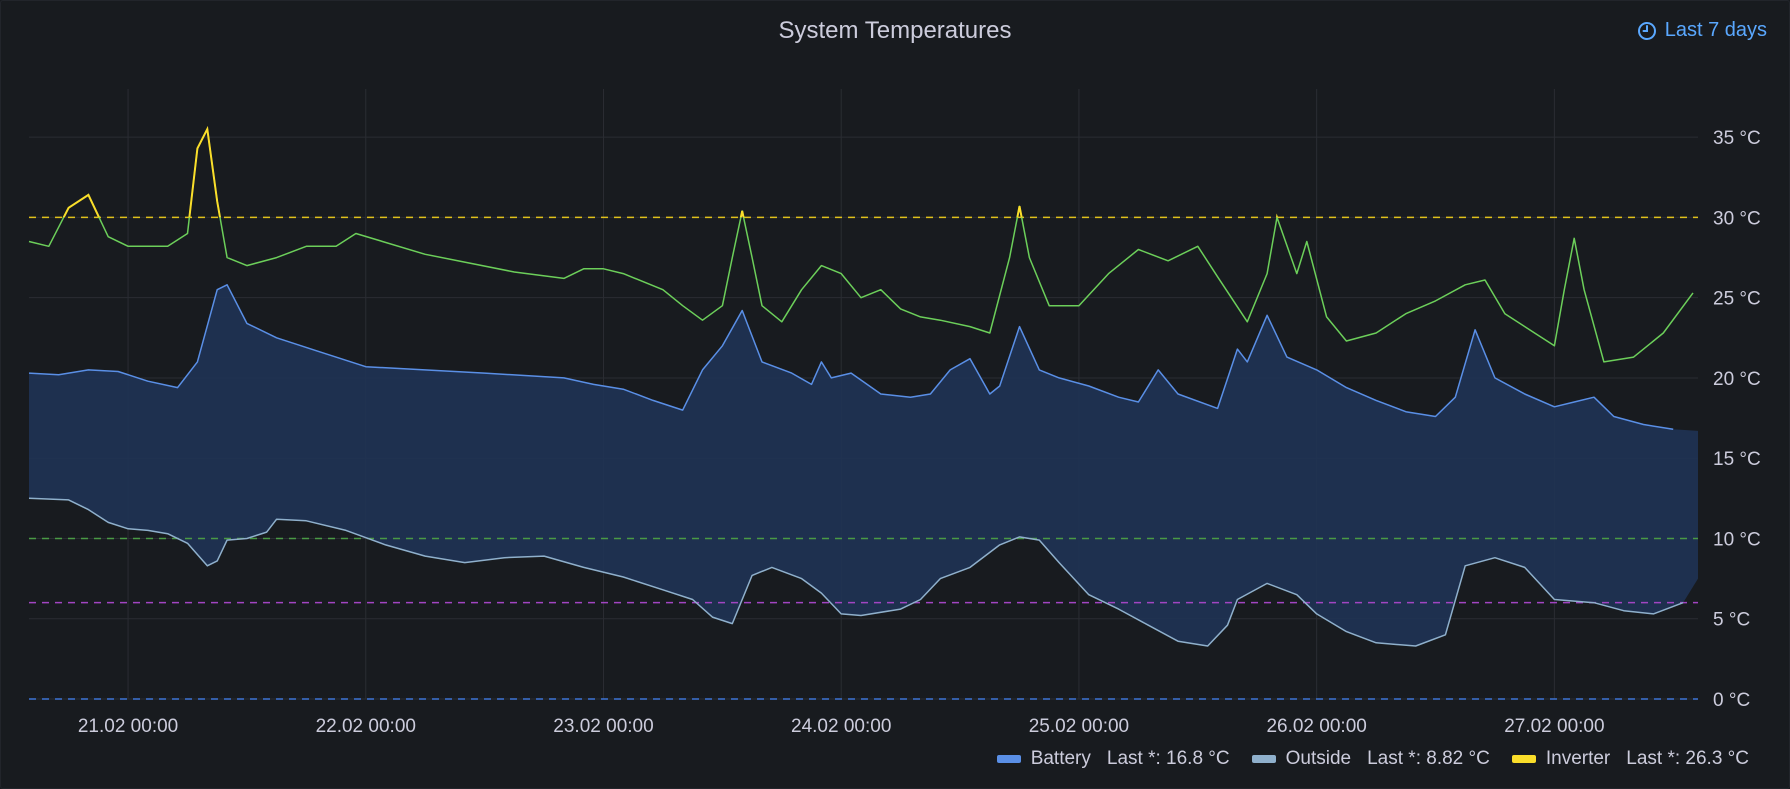 The image size is (1790, 789). I want to click on y-tick-label: 30 °C, so click(1737, 218).